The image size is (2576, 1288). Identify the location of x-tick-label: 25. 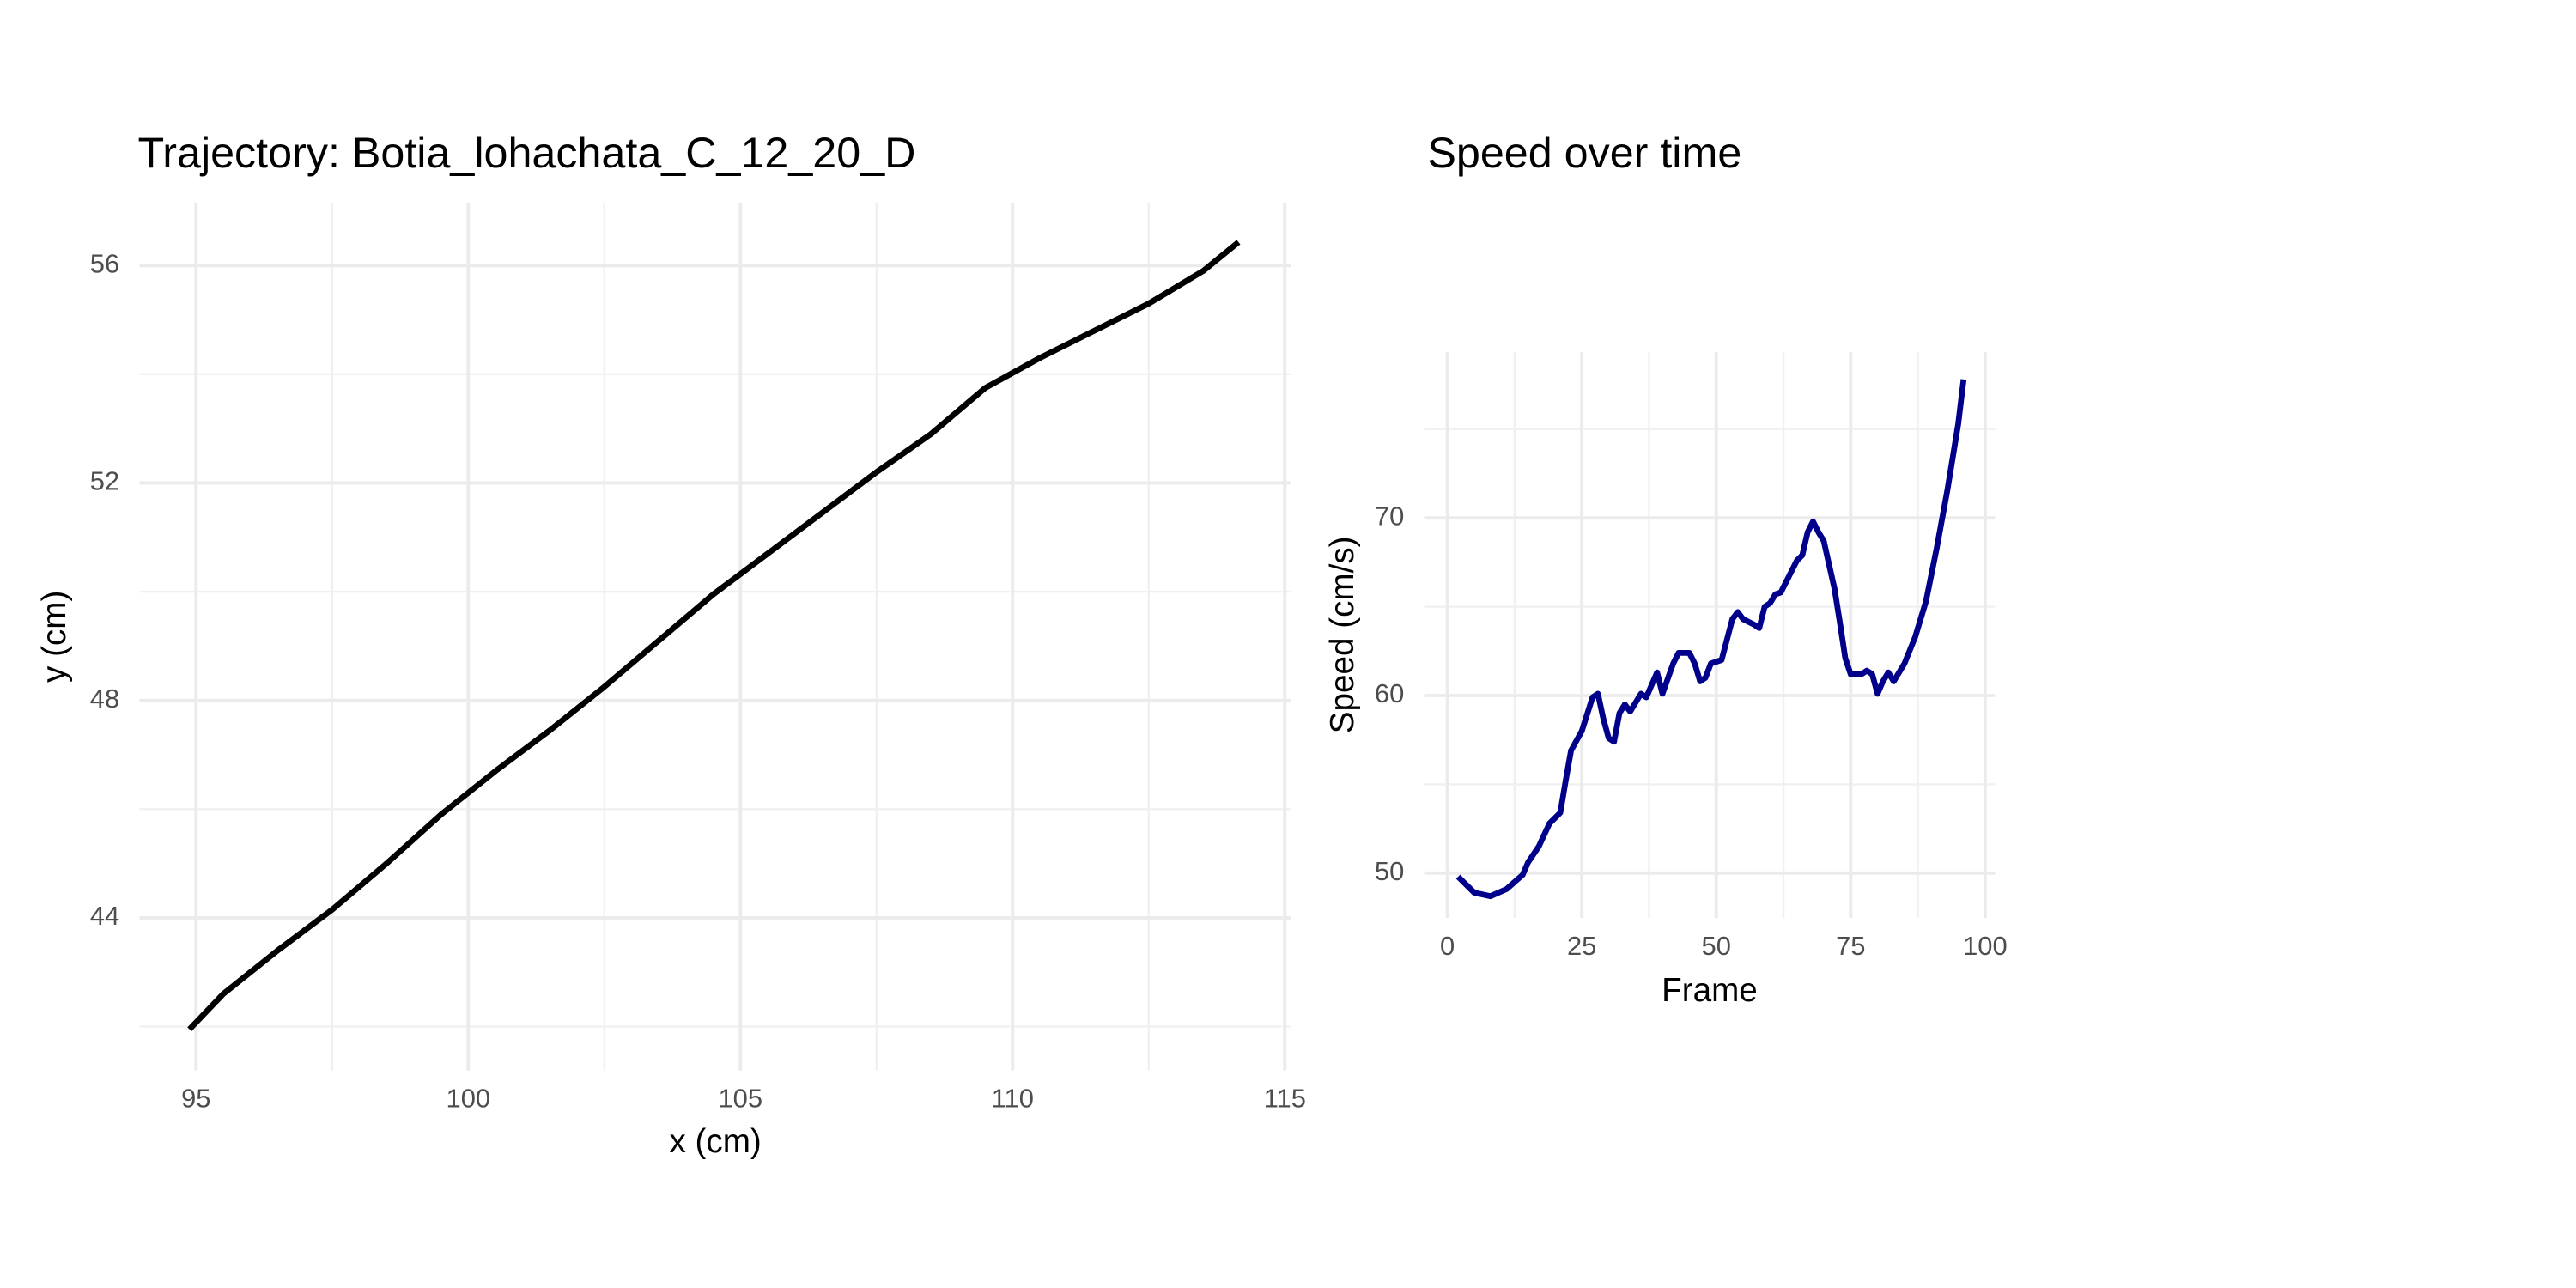
(1581, 946).